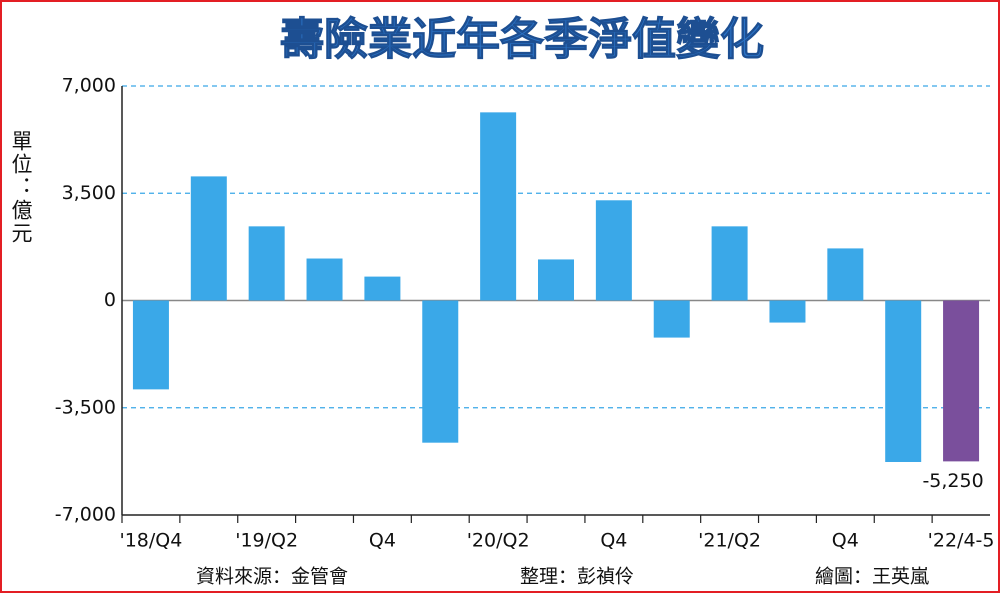 The image size is (1000, 593). I want to click on x-tick-label: '19/Q2, so click(266, 541).